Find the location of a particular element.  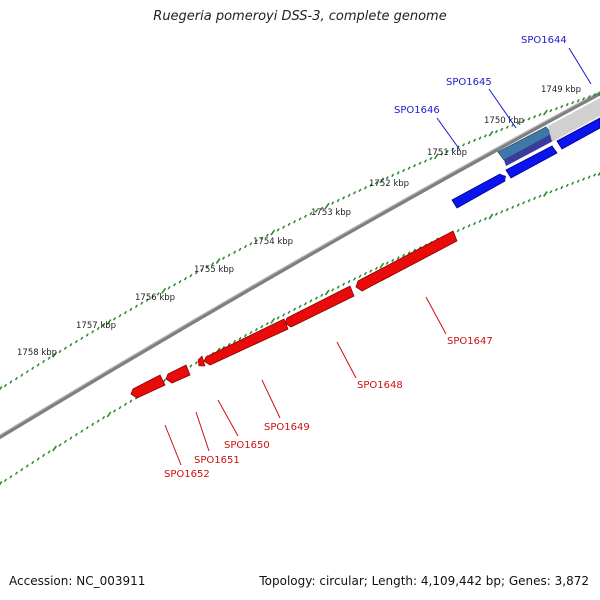

gene-label-SPO1650: SPO1650 is located at coordinates (247, 445).